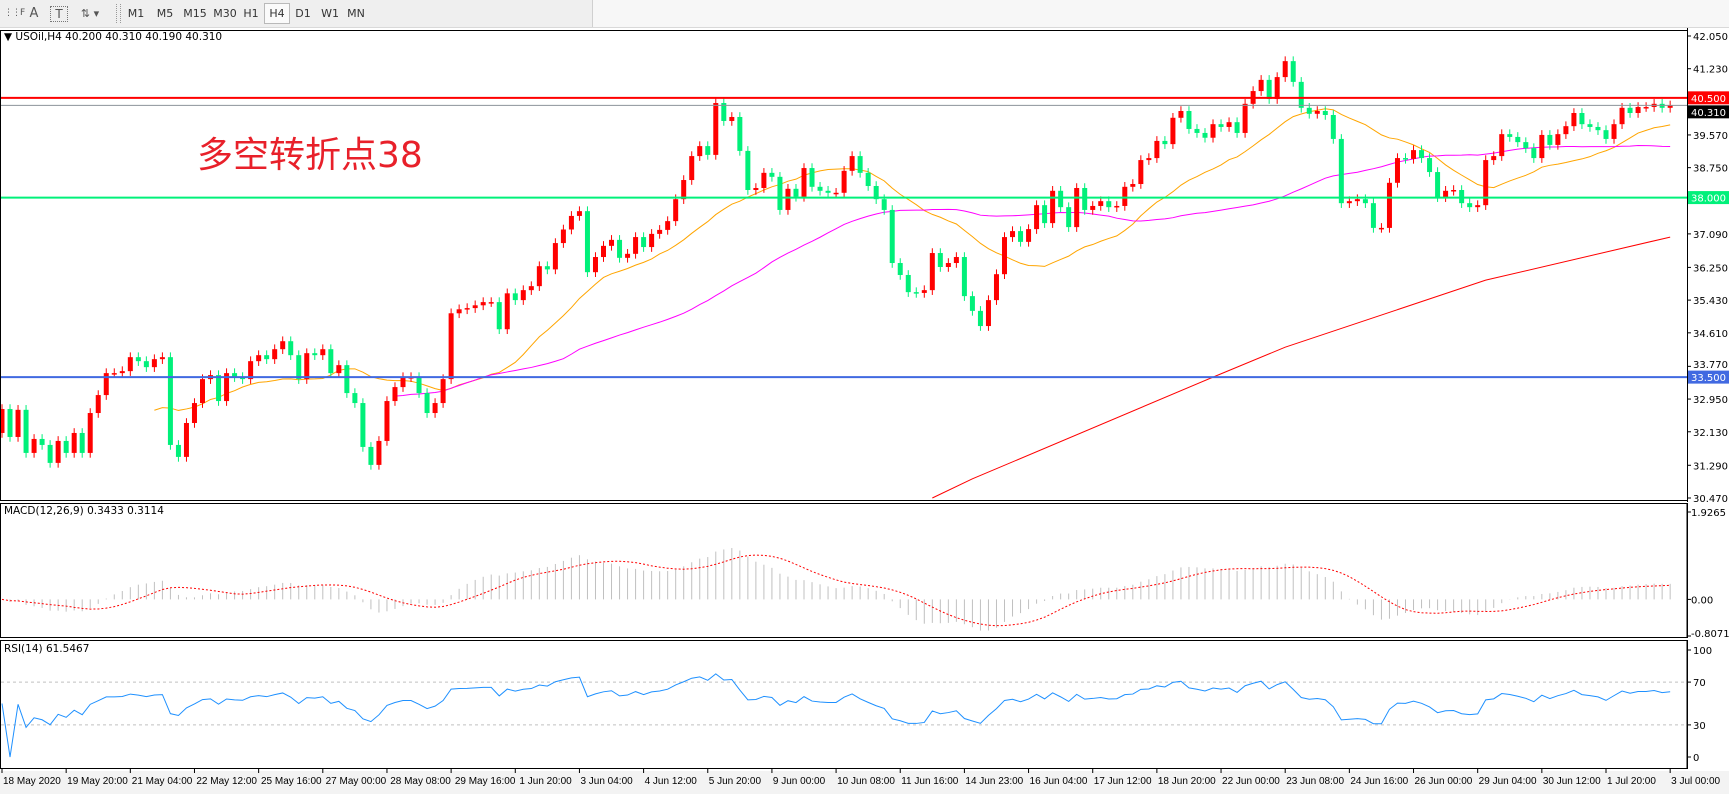 This screenshot has width=1729, height=794. Describe the element at coordinates (32, 781) in the screenshot. I see `time-tick-label: 18 May 2020` at that location.